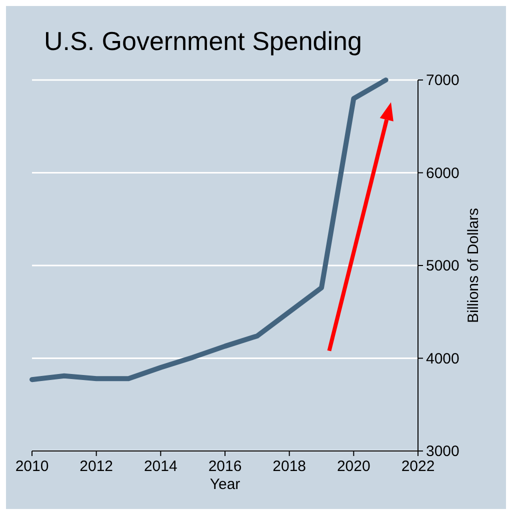  Describe the element at coordinates (353, 466) in the screenshot. I see `x-tick-label: 2020` at that location.